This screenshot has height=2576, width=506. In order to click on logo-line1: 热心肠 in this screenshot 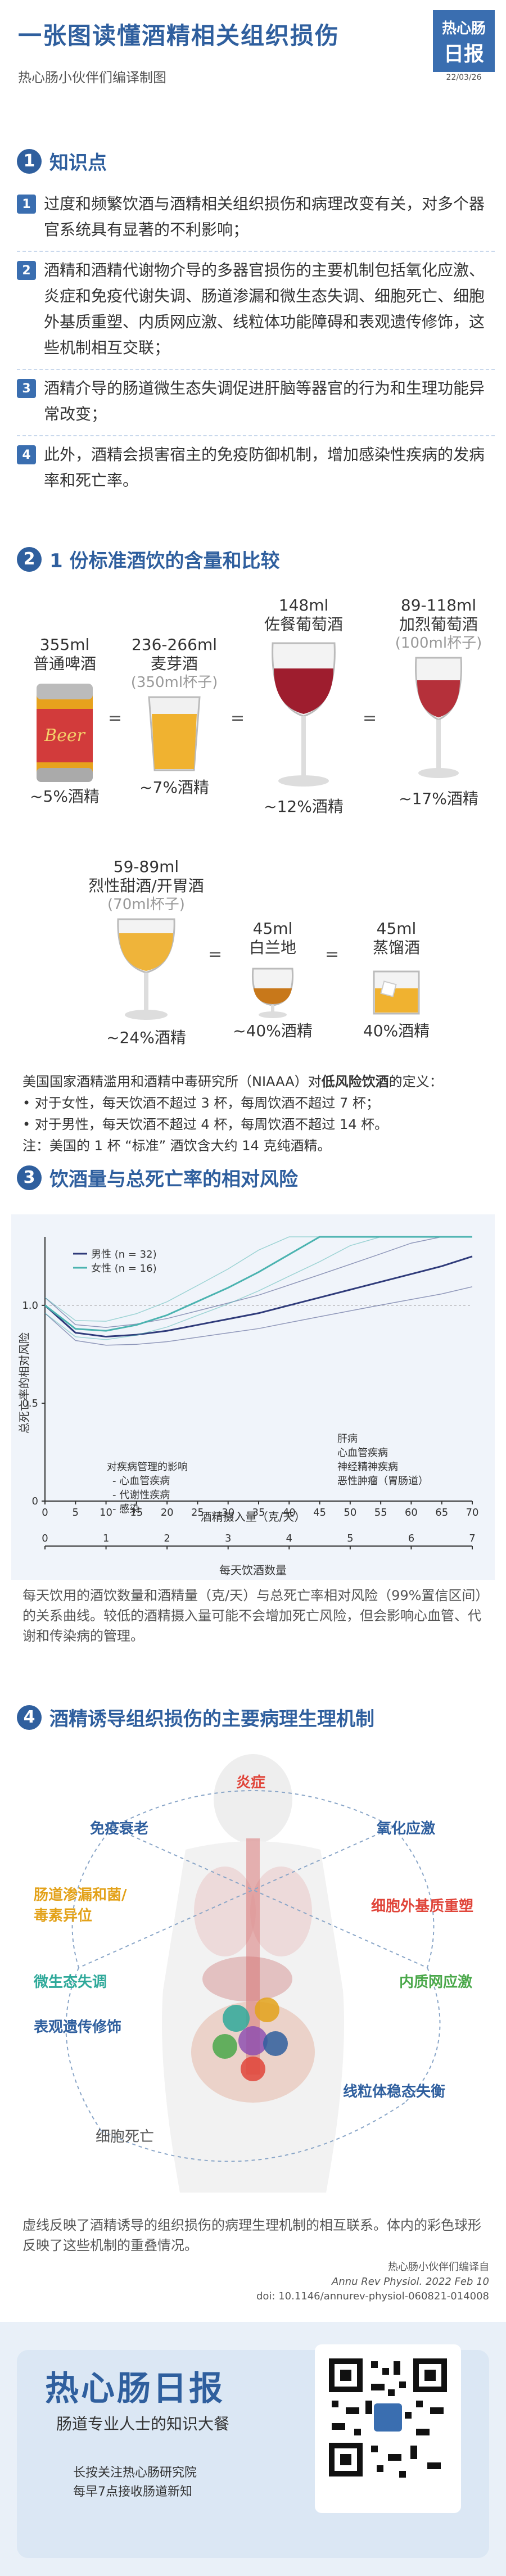, I will do `click(463, 28)`.